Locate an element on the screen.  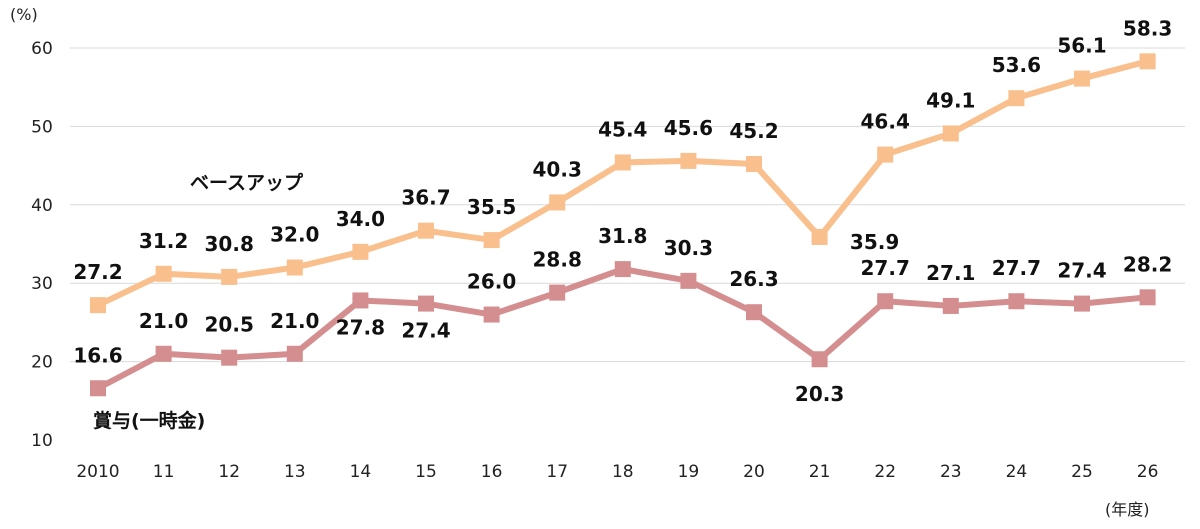
data-label: 27.8 is located at coordinates (360, 327).